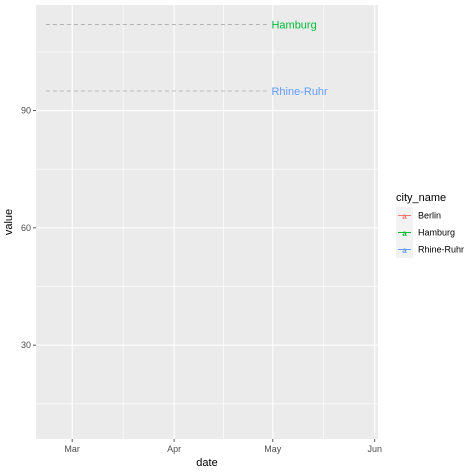 The width and height of the screenshot is (474, 474). I want to click on series-label-rhine-ruhr: Rhine-Ruhr, so click(299, 92).